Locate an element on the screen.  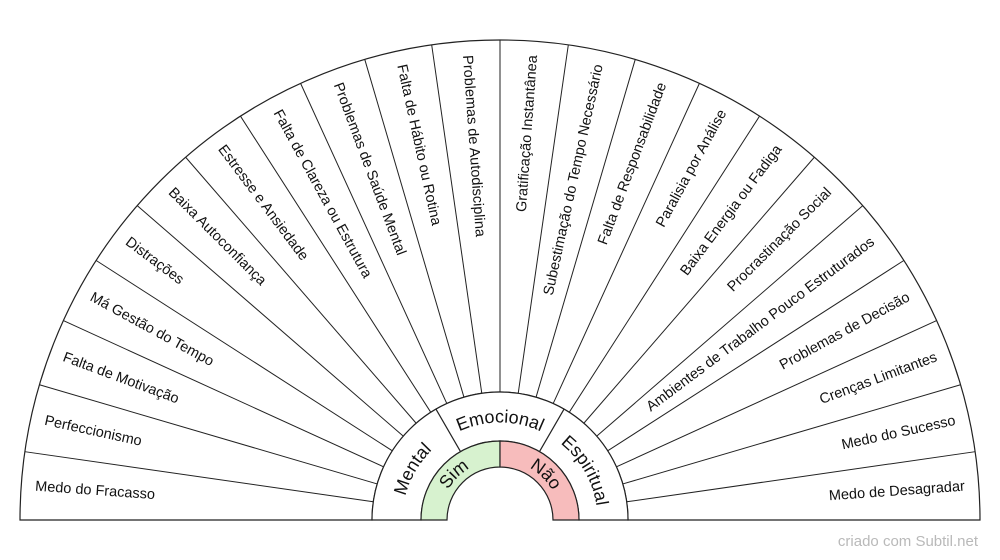
answer-ring: Sim Não is located at coordinates (500, 480).